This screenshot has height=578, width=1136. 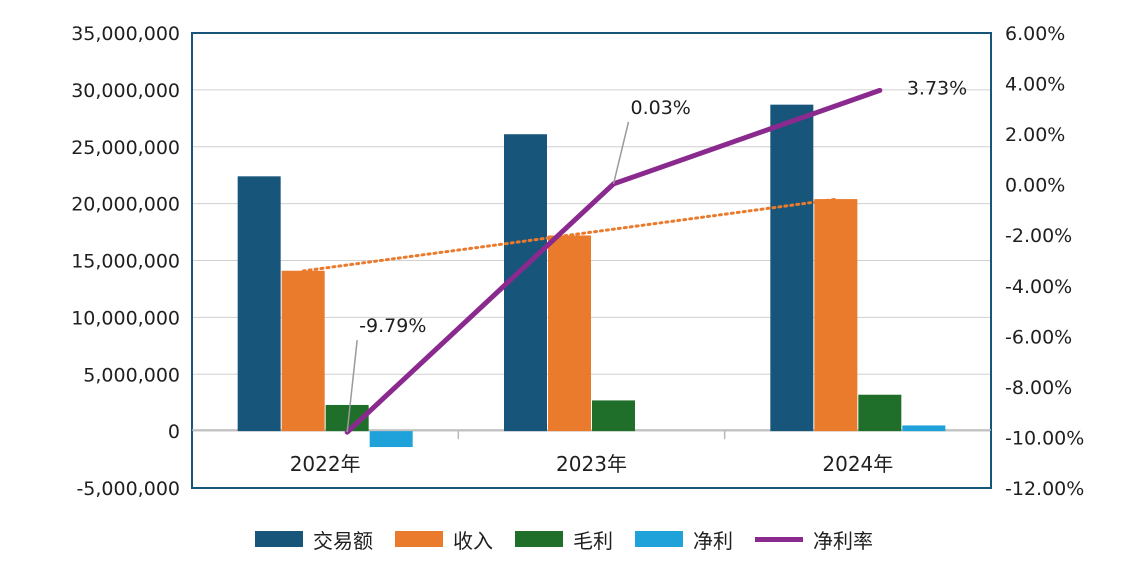 I want to click on right-tick-label: -10.00%, so click(x=1044, y=438).